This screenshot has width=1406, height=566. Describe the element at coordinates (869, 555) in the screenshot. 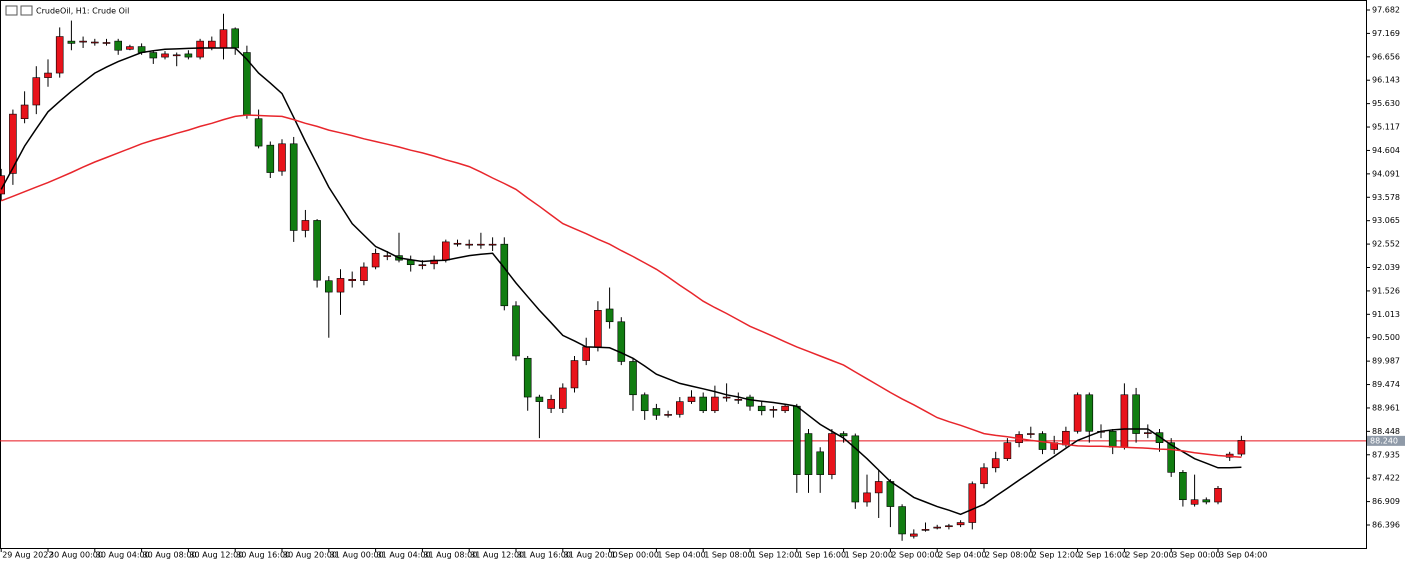

I see `x-tick-label: 1 Sep 20:00` at that location.